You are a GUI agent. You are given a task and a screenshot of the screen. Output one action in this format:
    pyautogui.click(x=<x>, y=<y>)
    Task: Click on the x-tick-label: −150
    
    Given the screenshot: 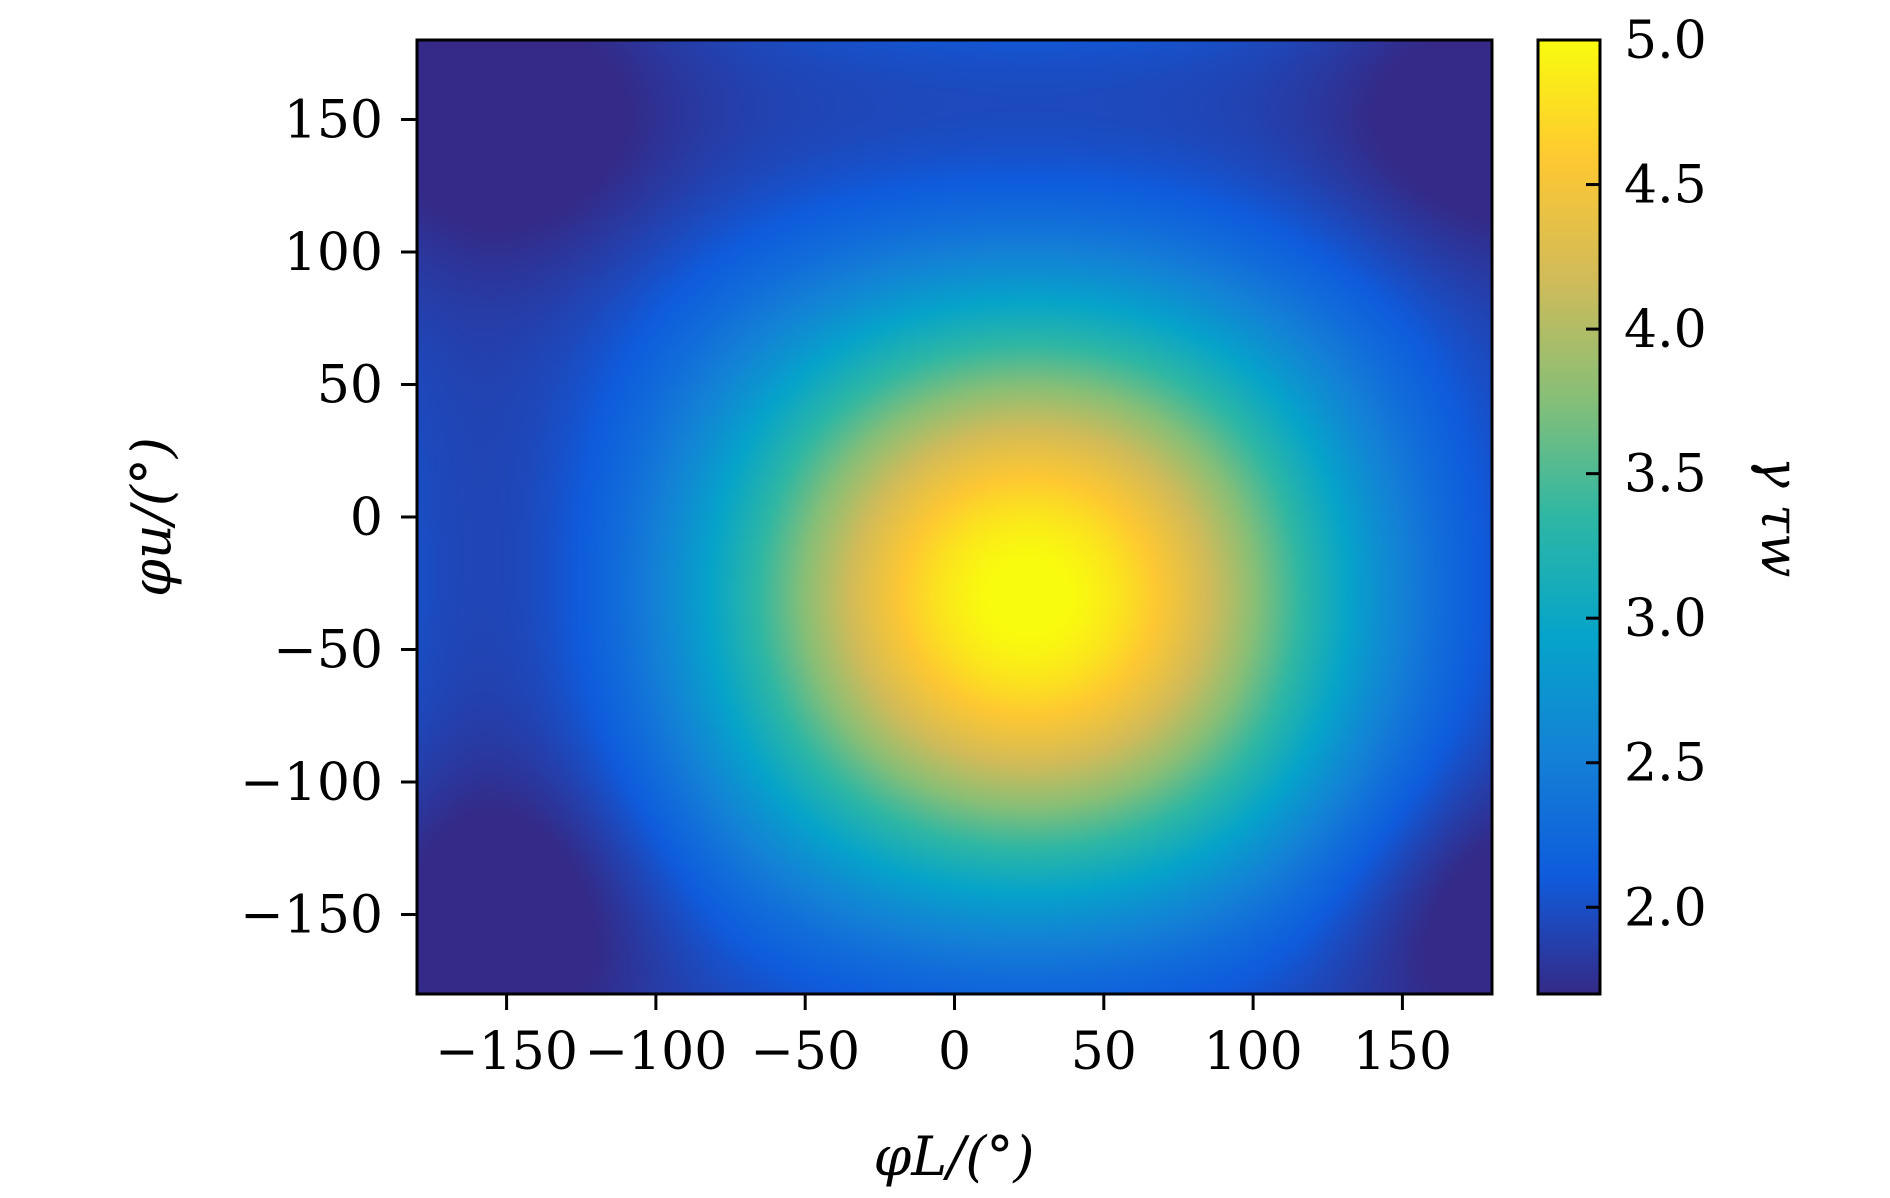 What is the action you would take?
    pyautogui.click(x=506, y=1052)
    